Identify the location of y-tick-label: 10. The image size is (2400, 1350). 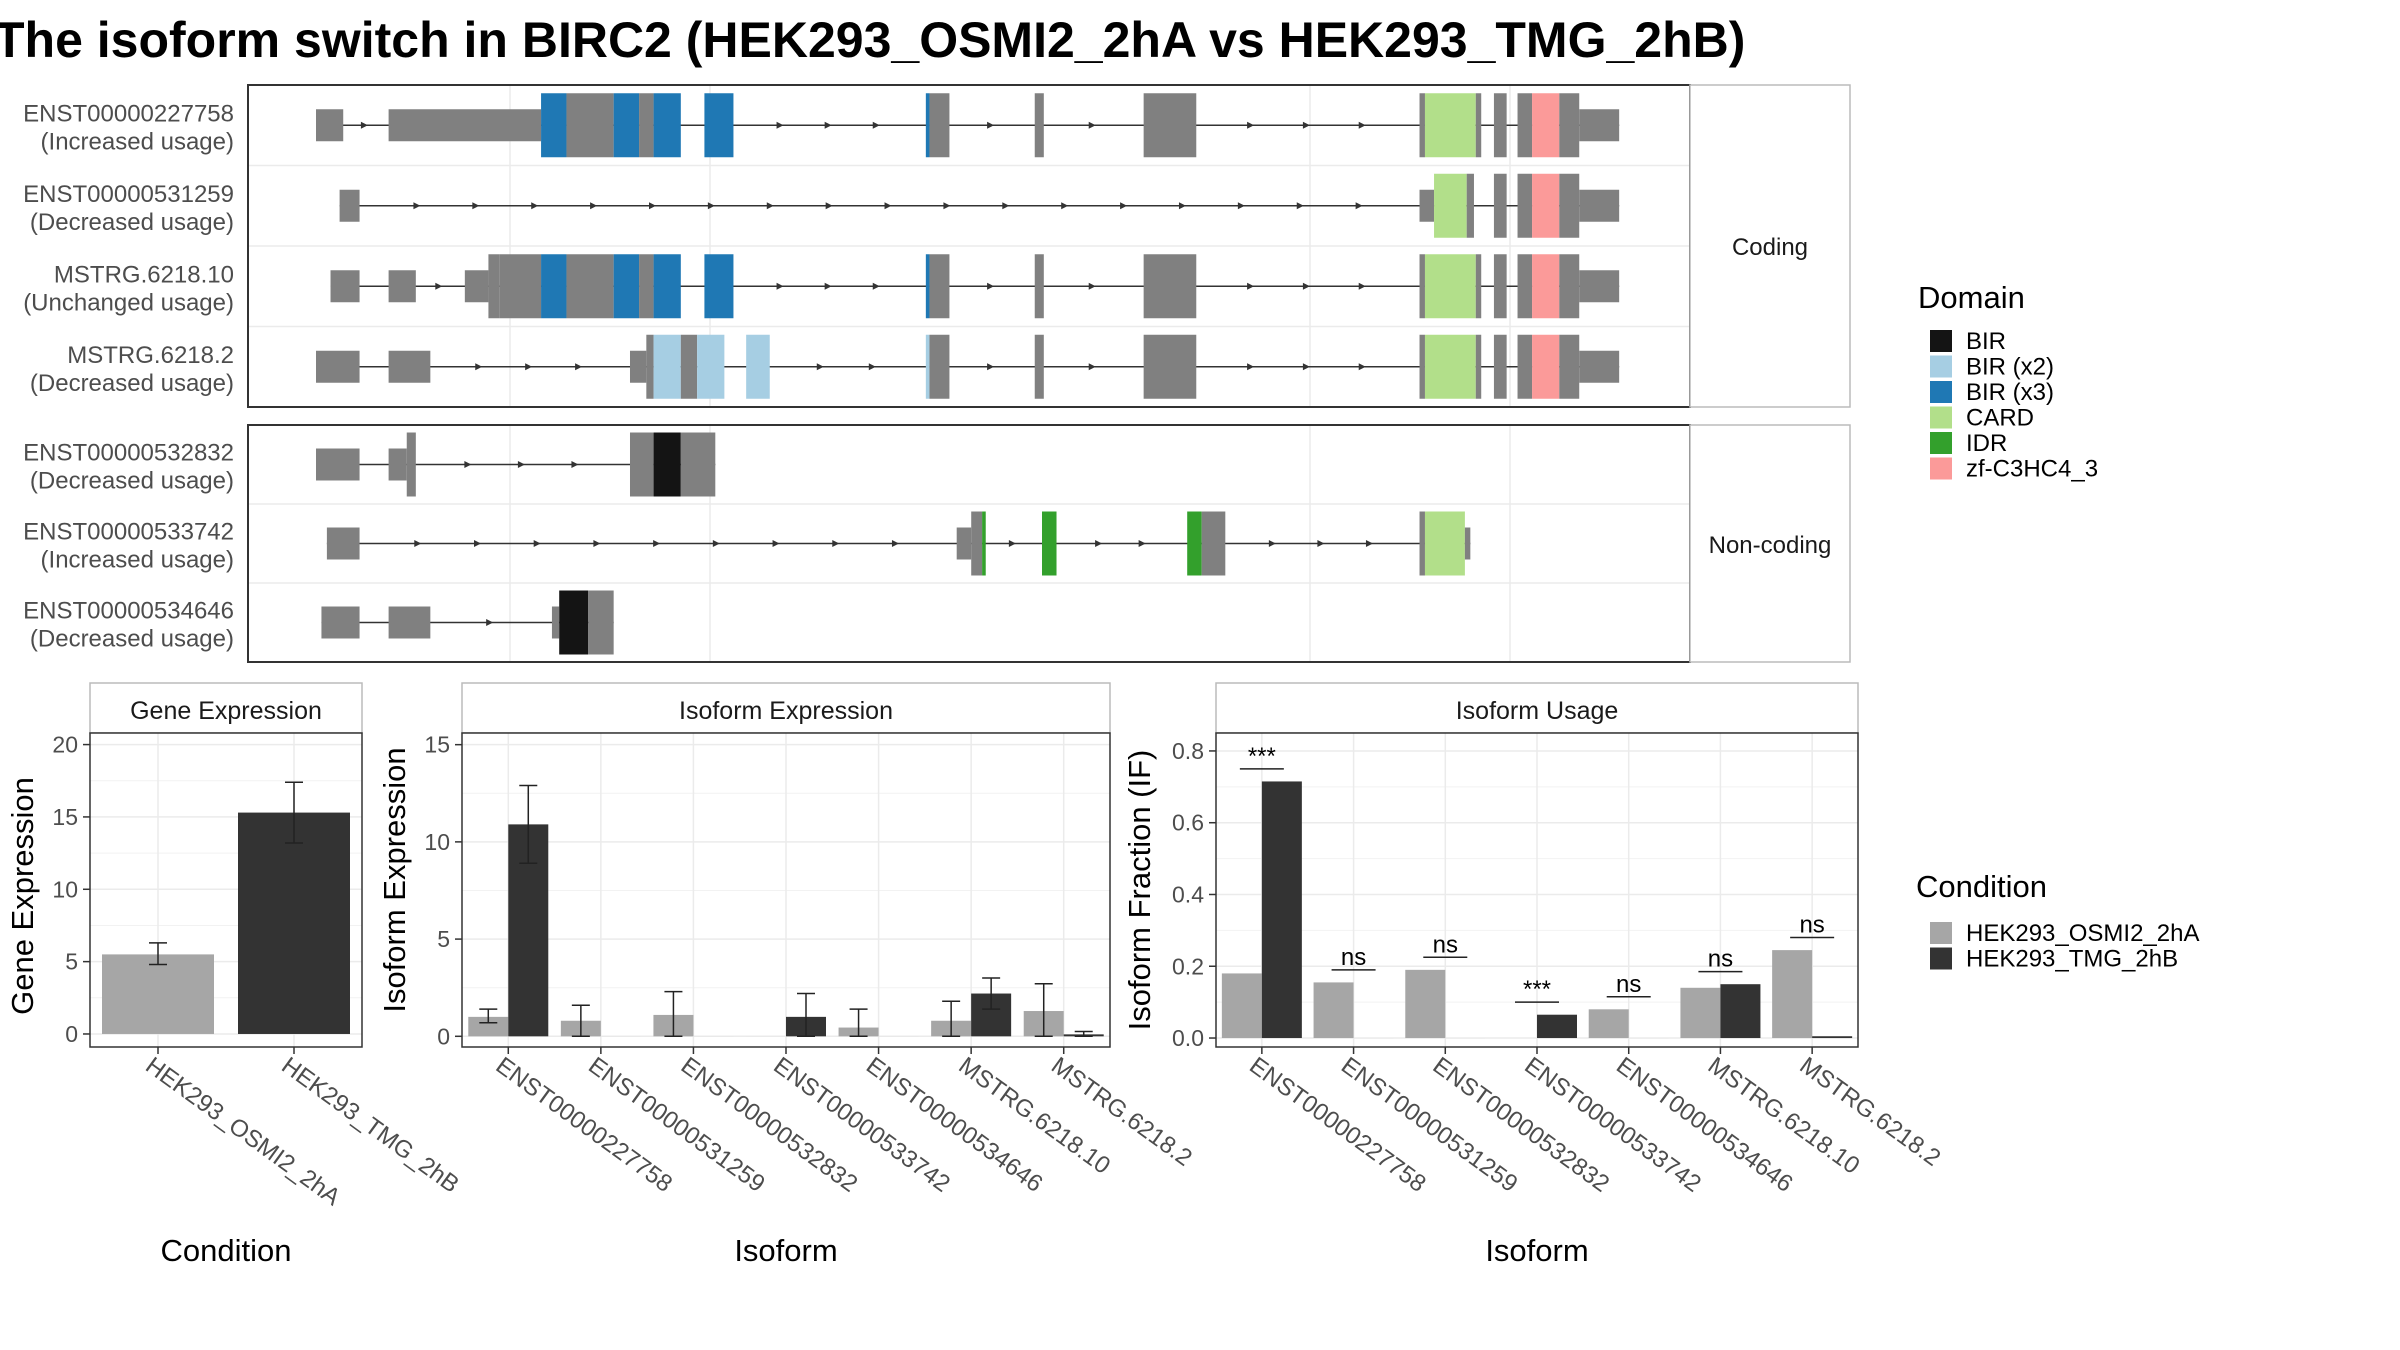
(437, 842).